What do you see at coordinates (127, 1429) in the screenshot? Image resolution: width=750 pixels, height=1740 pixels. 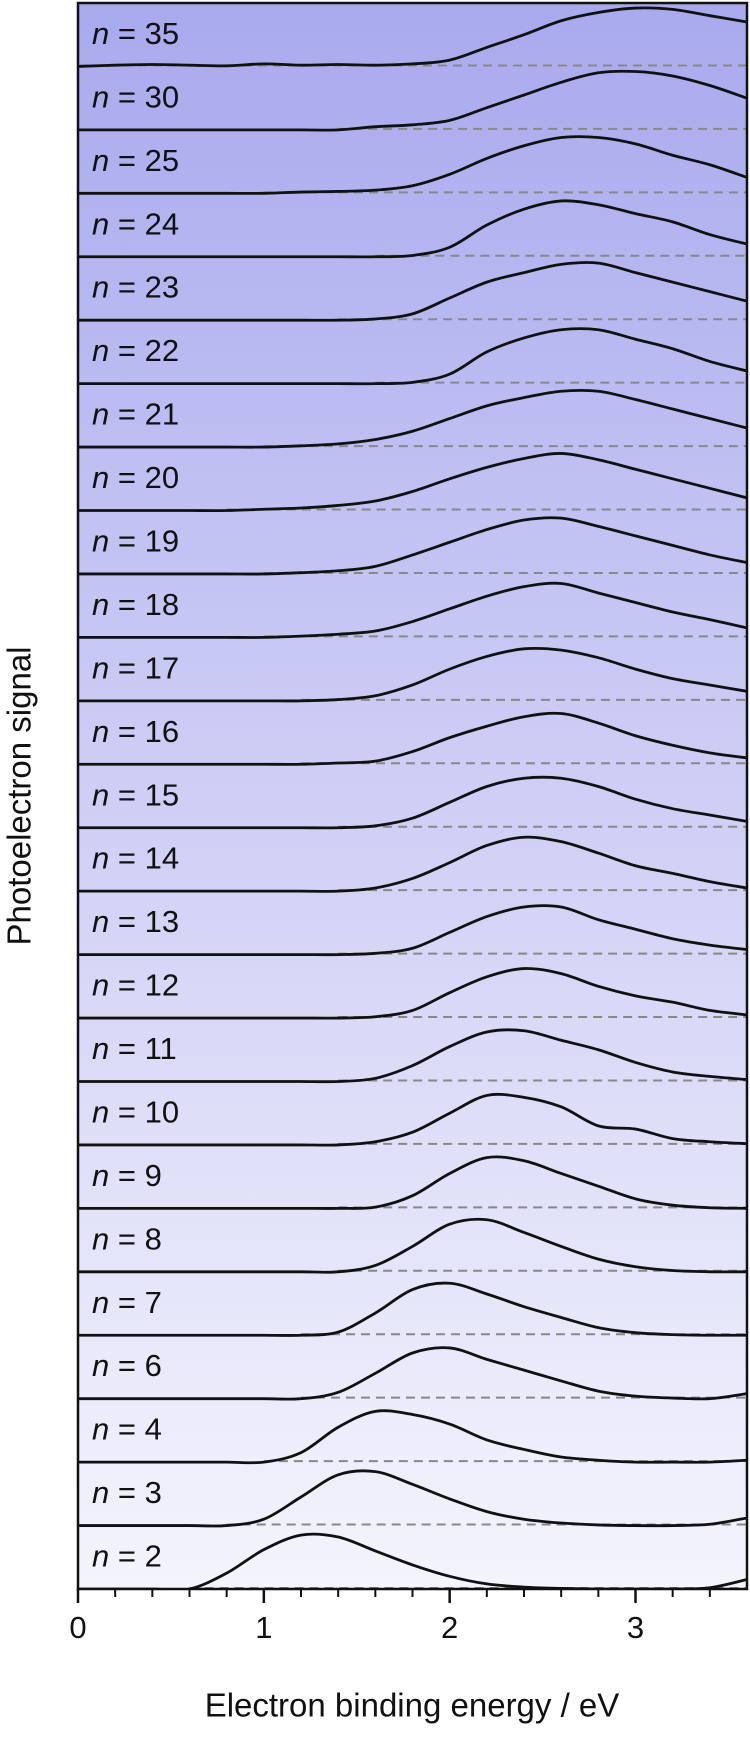 I see `series-label: n = 4` at bounding box center [127, 1429].